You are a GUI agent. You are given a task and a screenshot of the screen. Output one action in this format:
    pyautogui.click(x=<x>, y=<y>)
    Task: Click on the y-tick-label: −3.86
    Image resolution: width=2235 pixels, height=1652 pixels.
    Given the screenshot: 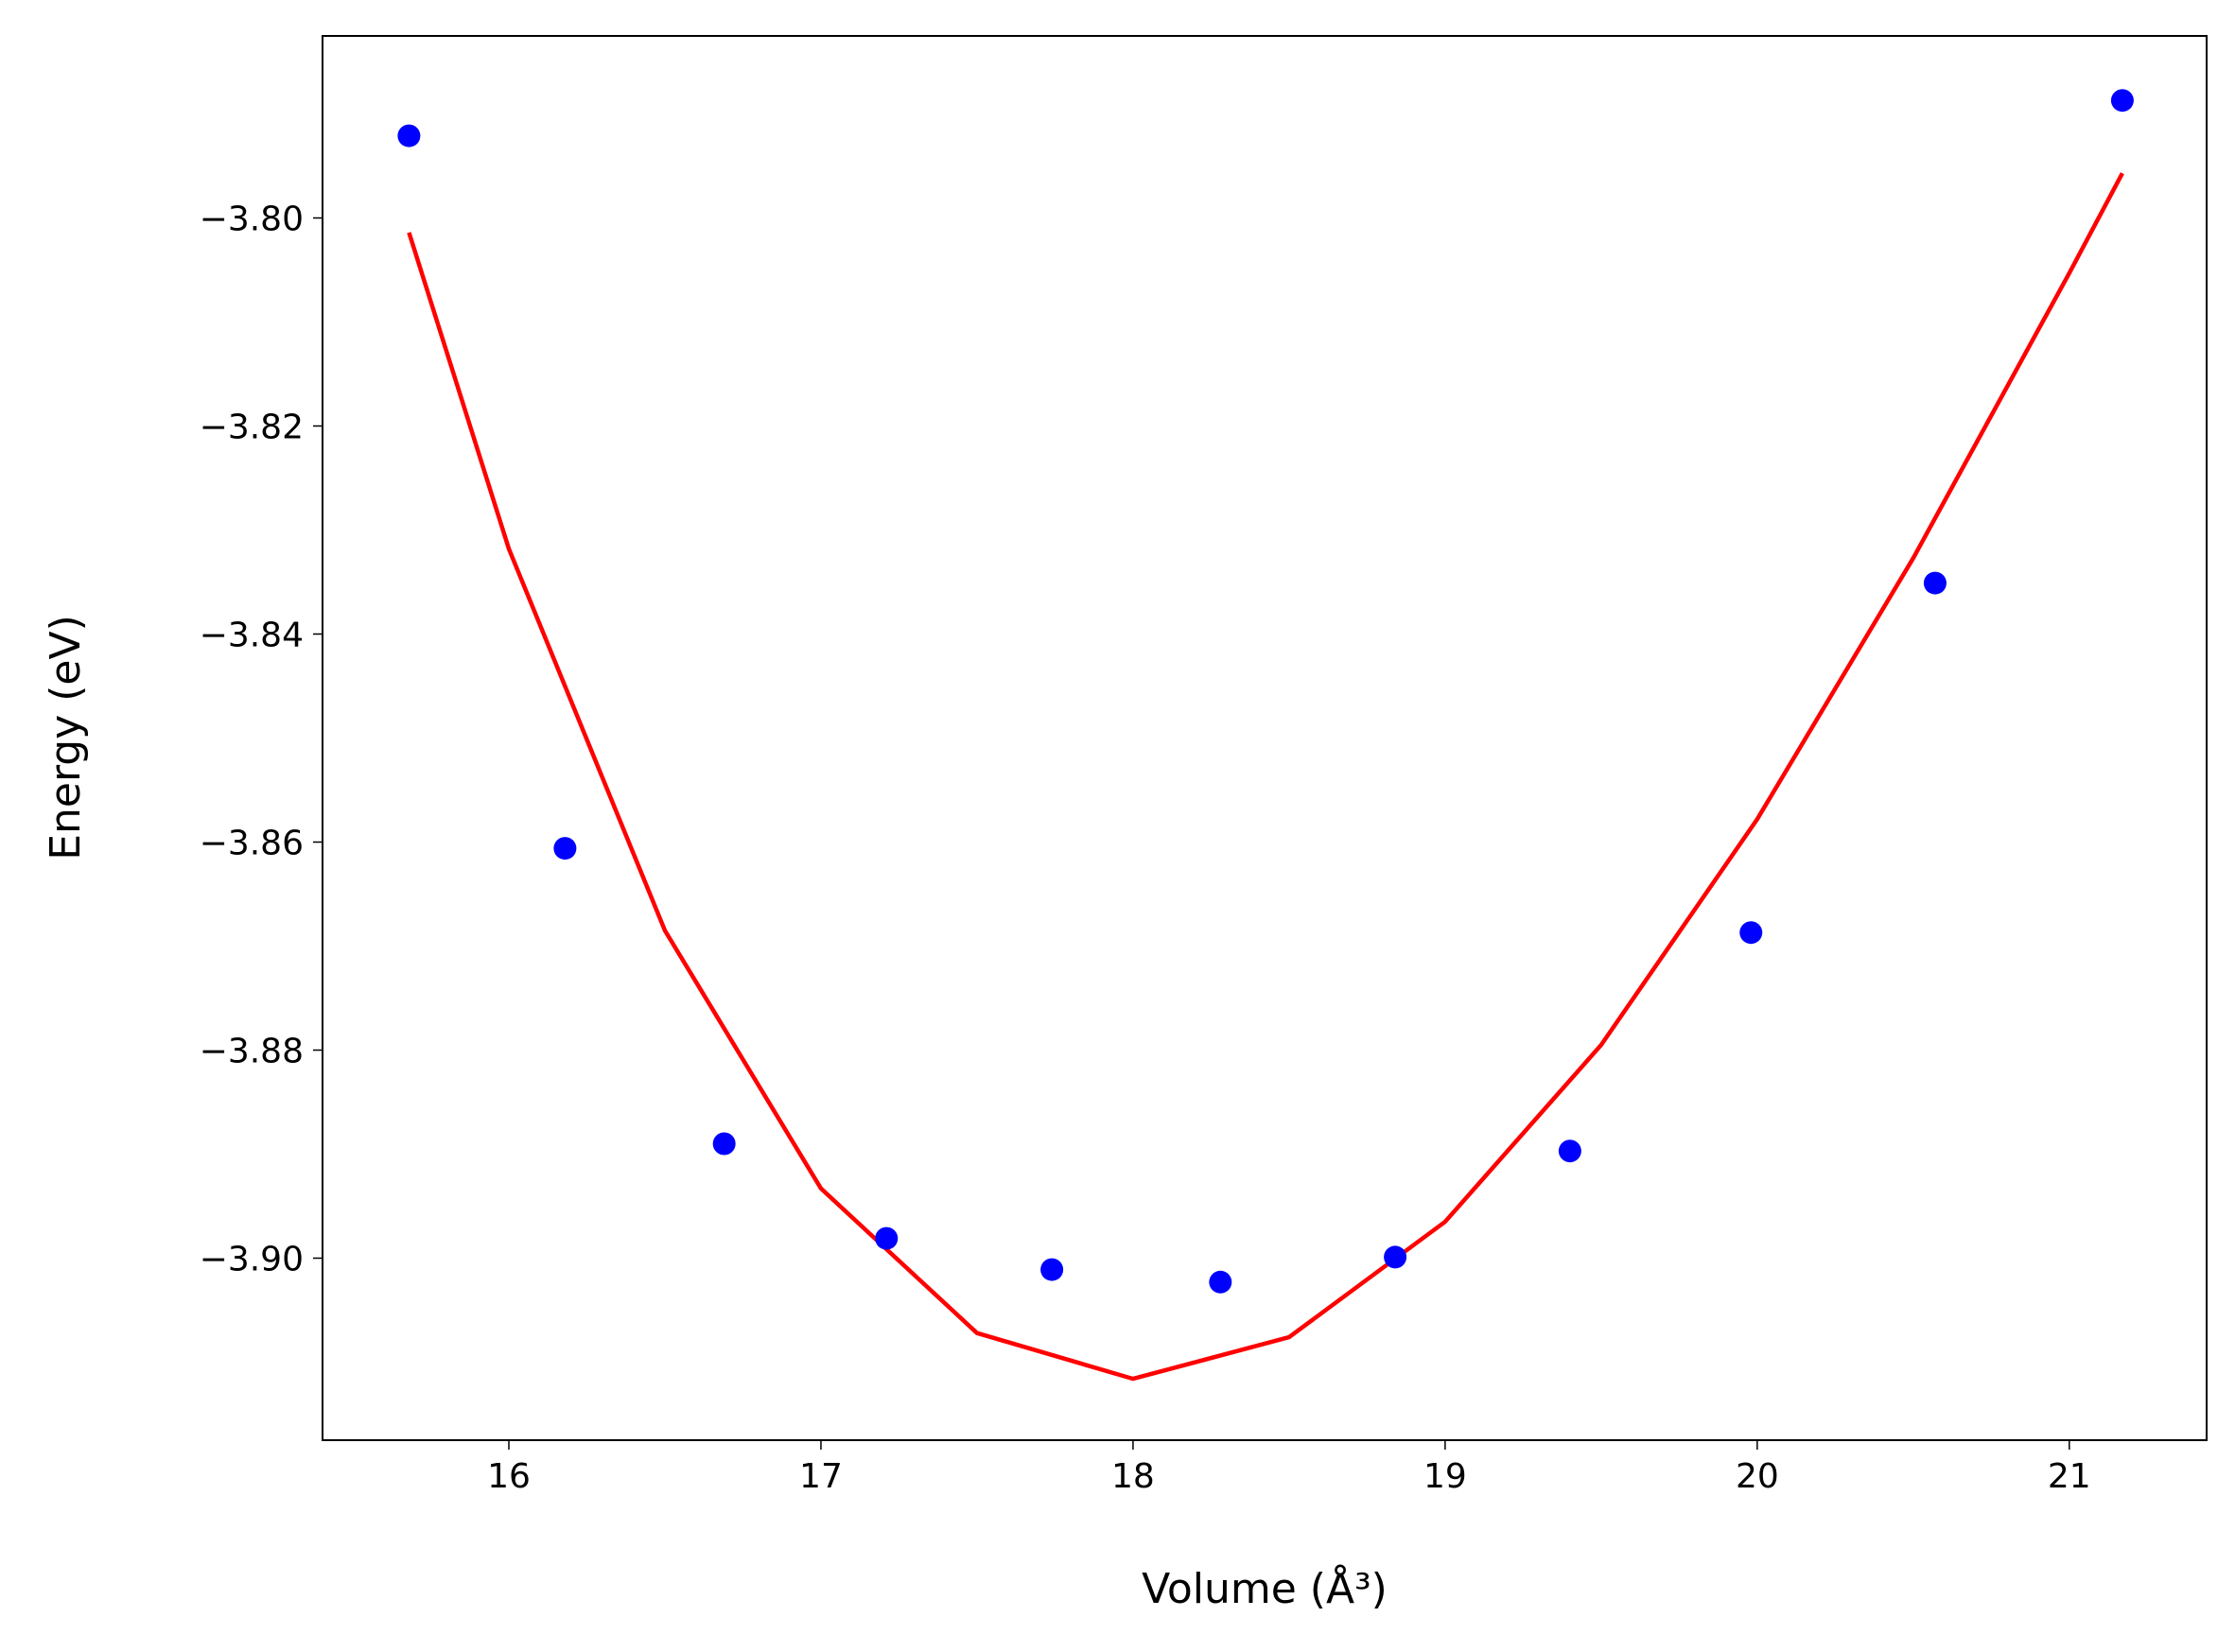 What is the action you would take?
    pyautogui.click(x=252, y=844)
    